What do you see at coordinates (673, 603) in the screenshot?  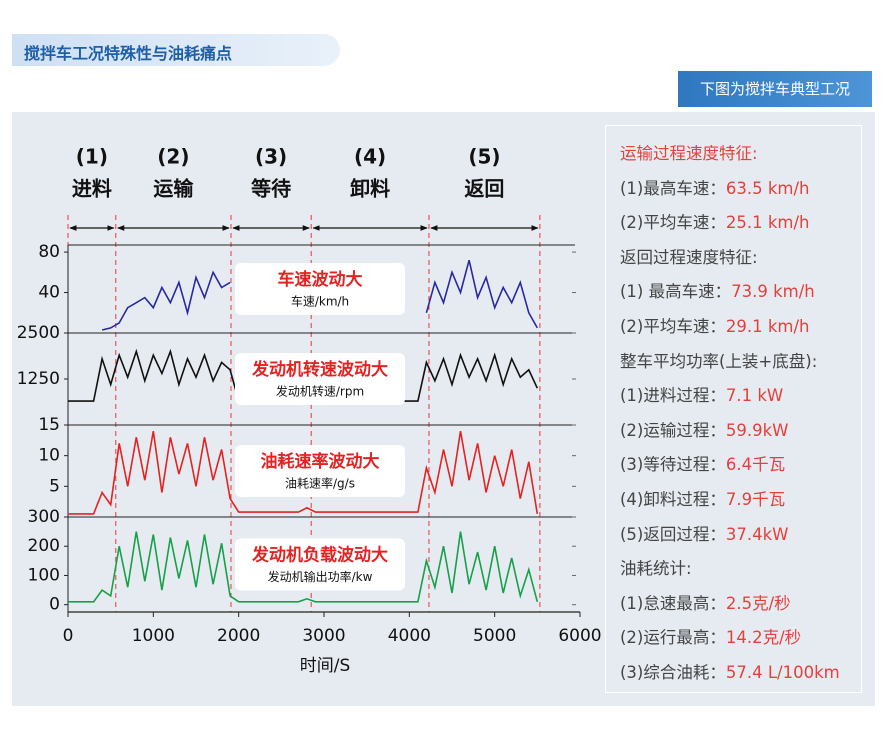 I see `item-label: (1)怠速最高：` at bounding box center [673, 603].